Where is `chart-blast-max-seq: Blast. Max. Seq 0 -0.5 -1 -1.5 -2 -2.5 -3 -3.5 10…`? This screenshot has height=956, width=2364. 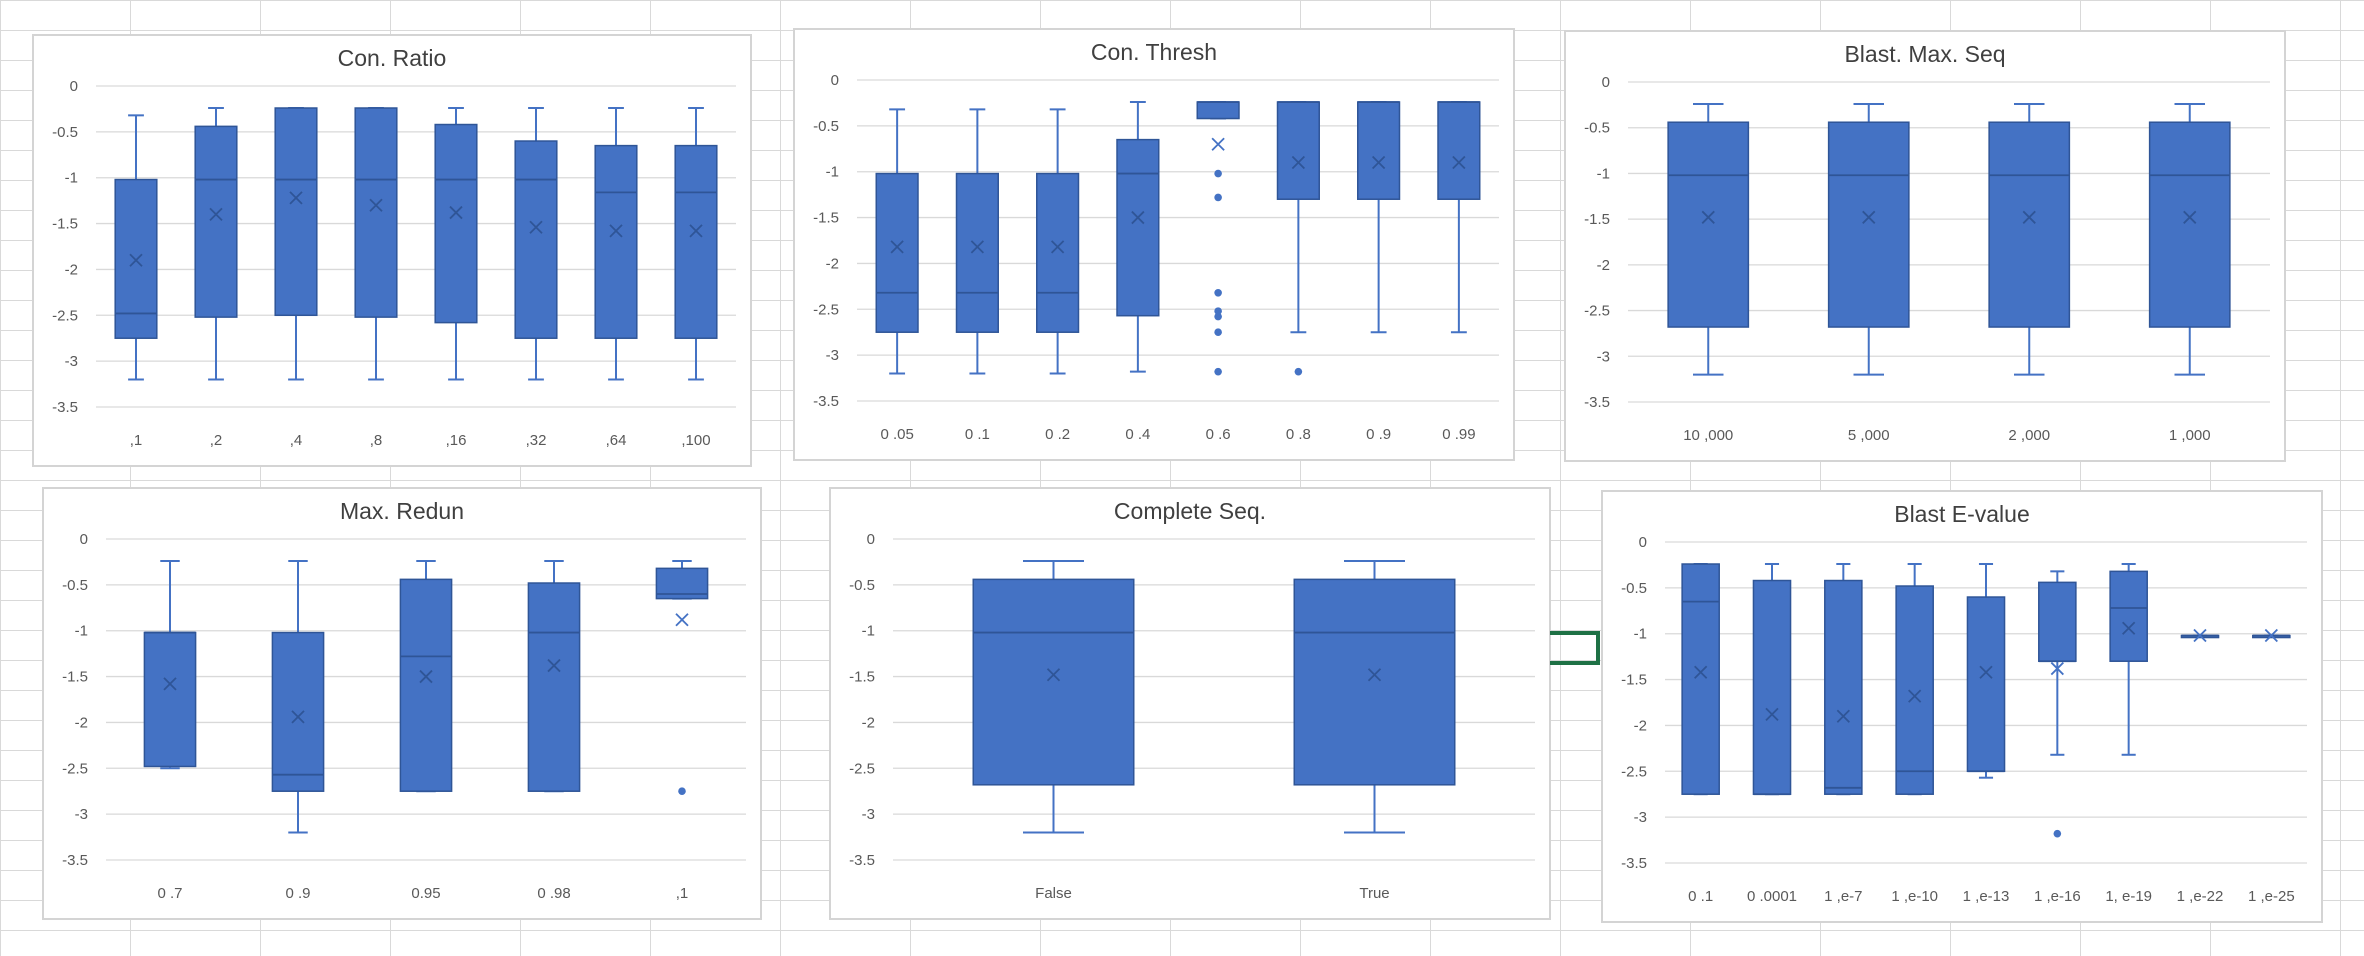
chart-blast-max-seq: Blast. Max. Seq 0 -0.5 -1 -1.5 -2 -2.5 -3 -3.5 10… is located at coordinates (1925, 246).